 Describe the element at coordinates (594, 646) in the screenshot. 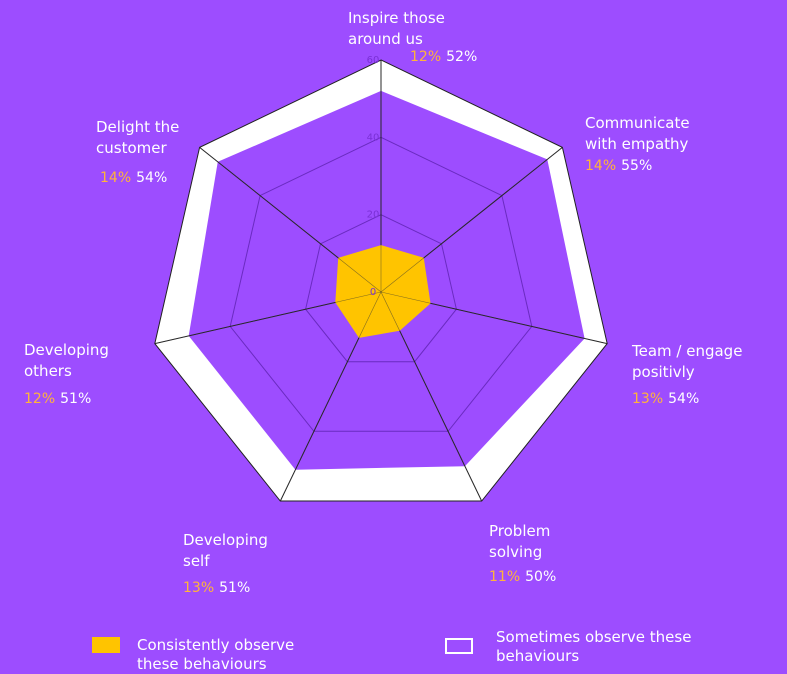

I see `legend-label: Sometimes observe these behaviours` at that location.